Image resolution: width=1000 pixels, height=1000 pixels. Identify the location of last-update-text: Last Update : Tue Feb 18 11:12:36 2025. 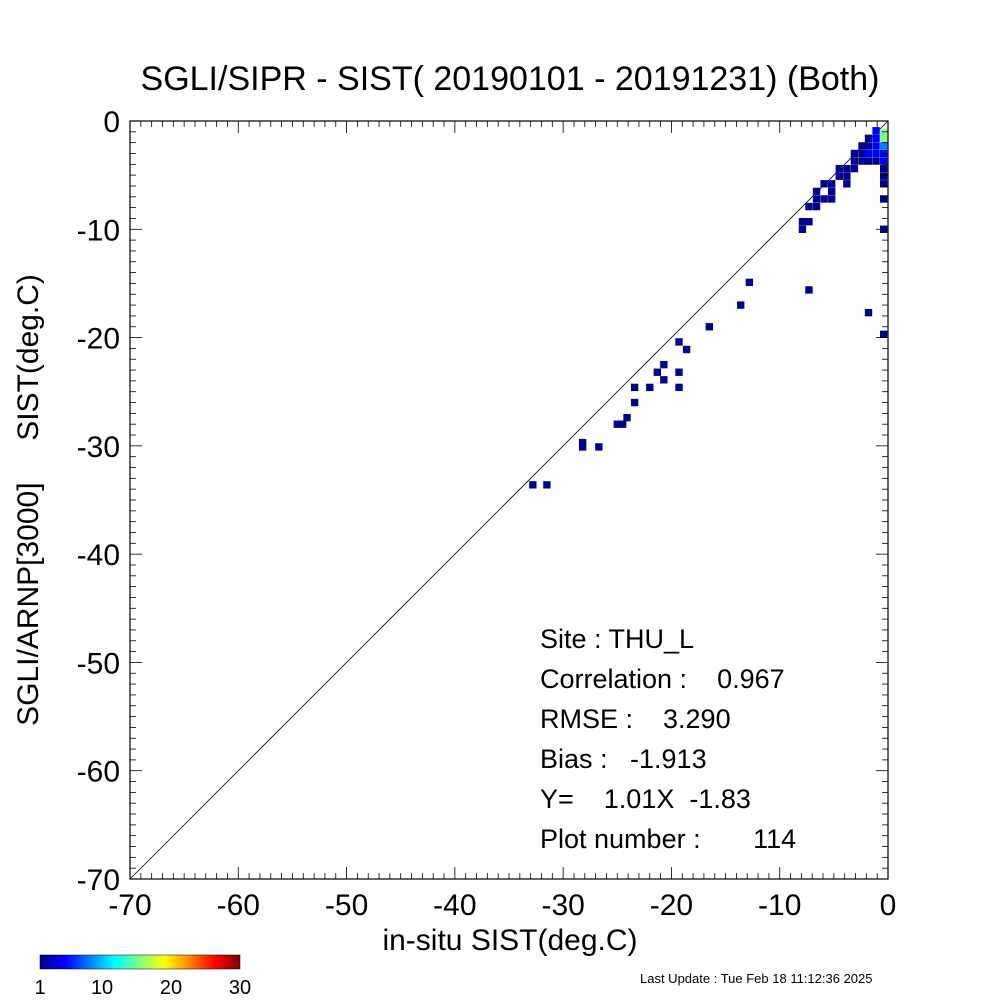
(756, 978).